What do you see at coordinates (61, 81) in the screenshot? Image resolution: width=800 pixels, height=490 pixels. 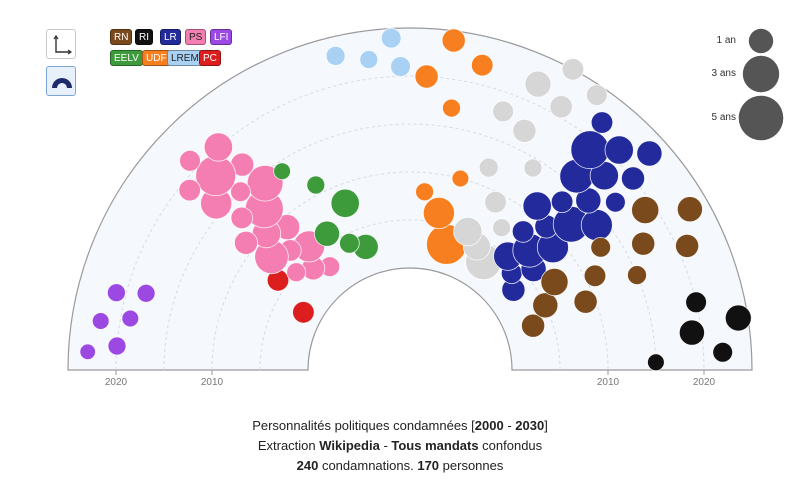 I see `hemicycle-view-button` at bounding box center [61, 81].